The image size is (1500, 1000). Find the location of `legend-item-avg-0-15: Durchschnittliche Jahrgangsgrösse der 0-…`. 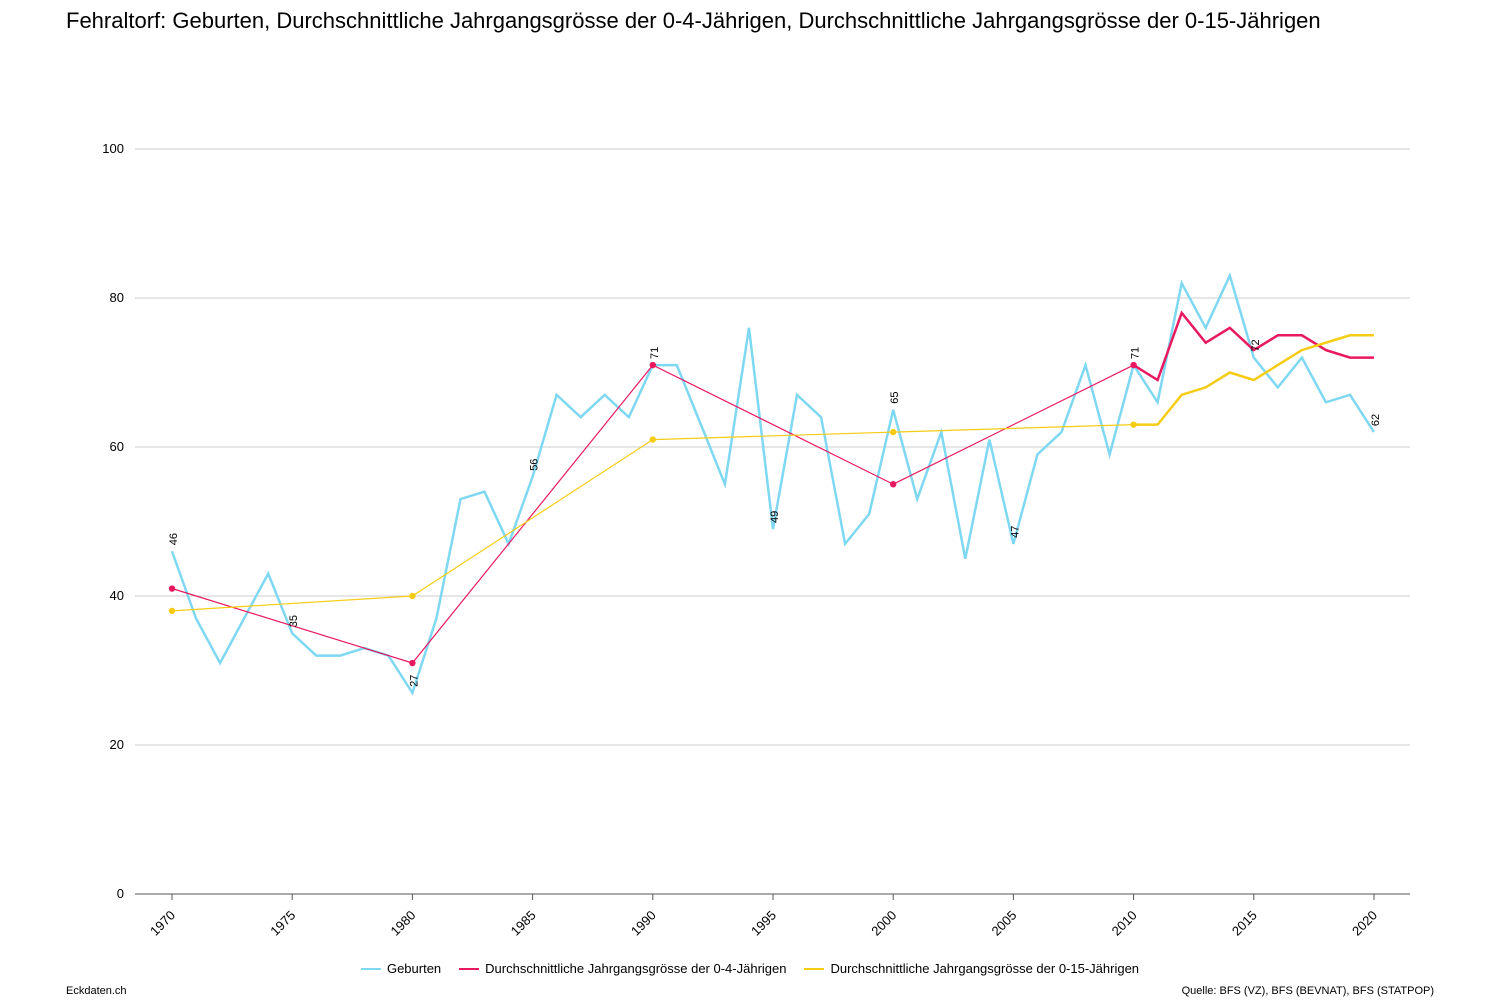

legend-item-avg-0-15: Durchschnittliche Jahrgangsgrösse der 0-… is located at coordinates (971, 968).